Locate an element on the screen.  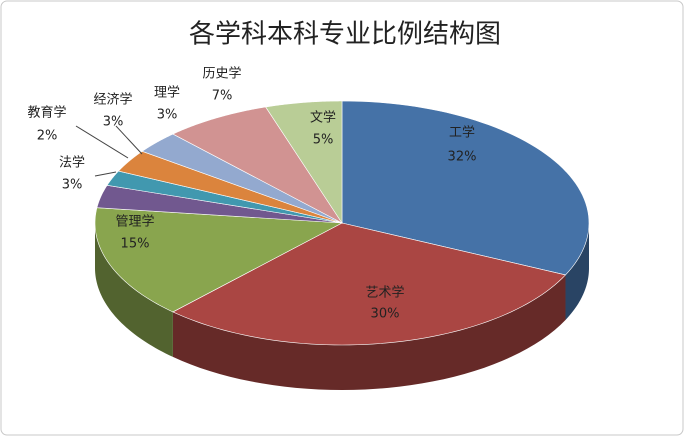
category-label: 艺术学 is located at coordinates (384, 293).